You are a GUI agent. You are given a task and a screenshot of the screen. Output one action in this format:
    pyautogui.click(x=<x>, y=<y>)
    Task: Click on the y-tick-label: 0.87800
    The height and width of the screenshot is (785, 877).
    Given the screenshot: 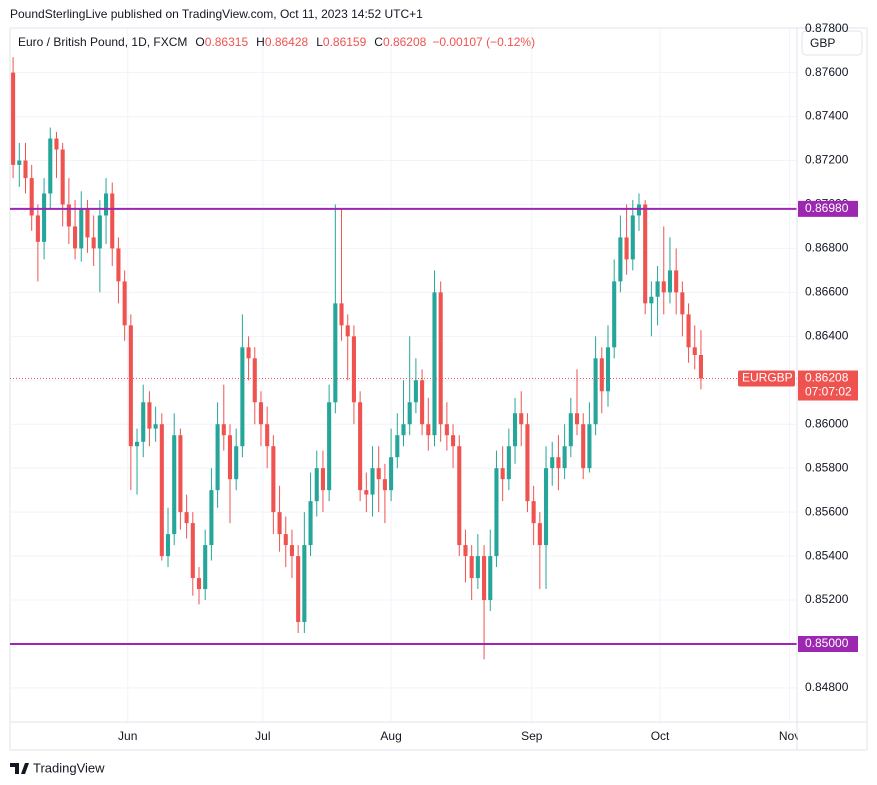 What is the action you would take?
    pyautogui.click(x=827, y=28)
    